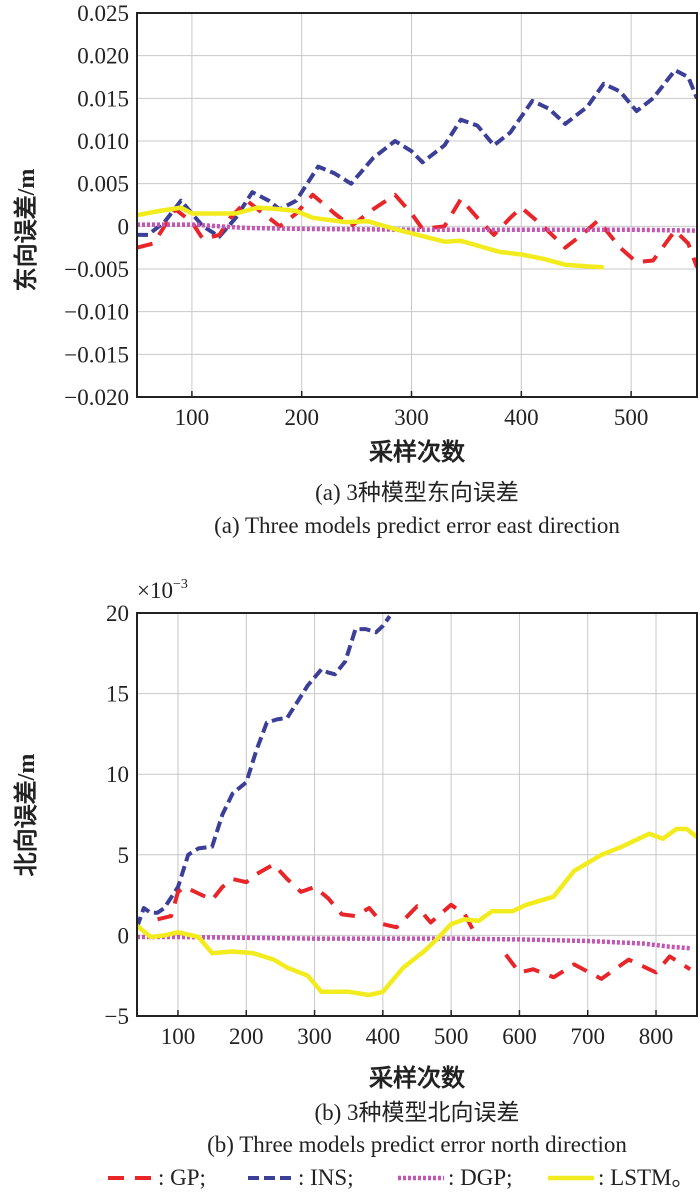  What do you see at coordinates (401, 1177) in the screenshot?
I see `legend: : GP; : INS; : DGP; : LSTM。` at bounding box center [401, 1177].